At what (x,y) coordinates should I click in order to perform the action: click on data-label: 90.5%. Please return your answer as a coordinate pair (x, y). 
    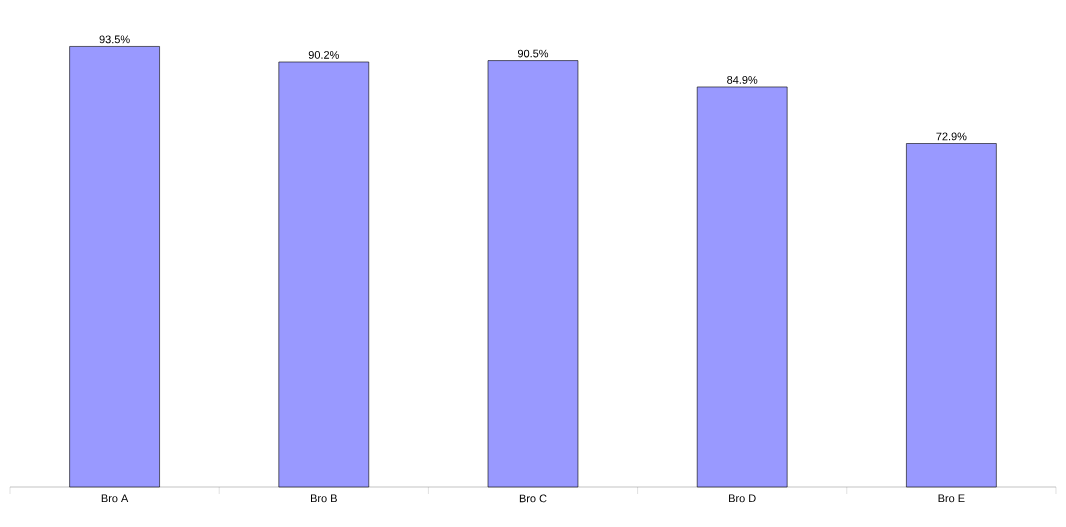
    Looking at the image, I should click on (533, 53).